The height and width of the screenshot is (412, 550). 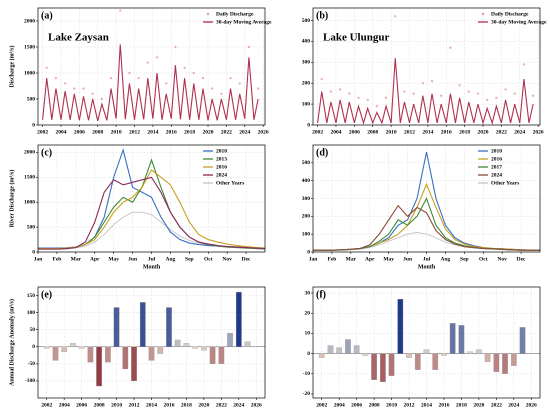 What do you see at coordinates (152, 259) in the screenshot?
I see `x-tick-label: Jul` at bounding box center [152, 259].